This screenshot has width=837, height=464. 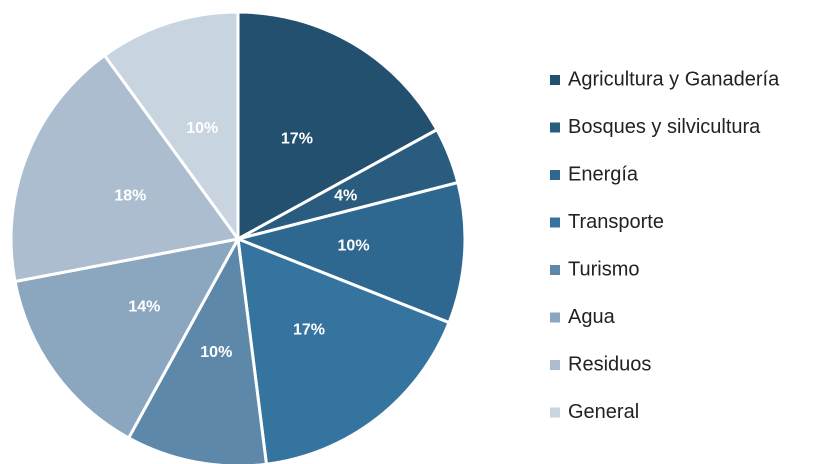 I want to click on data-label: 14%, so click(x=144, y=306).